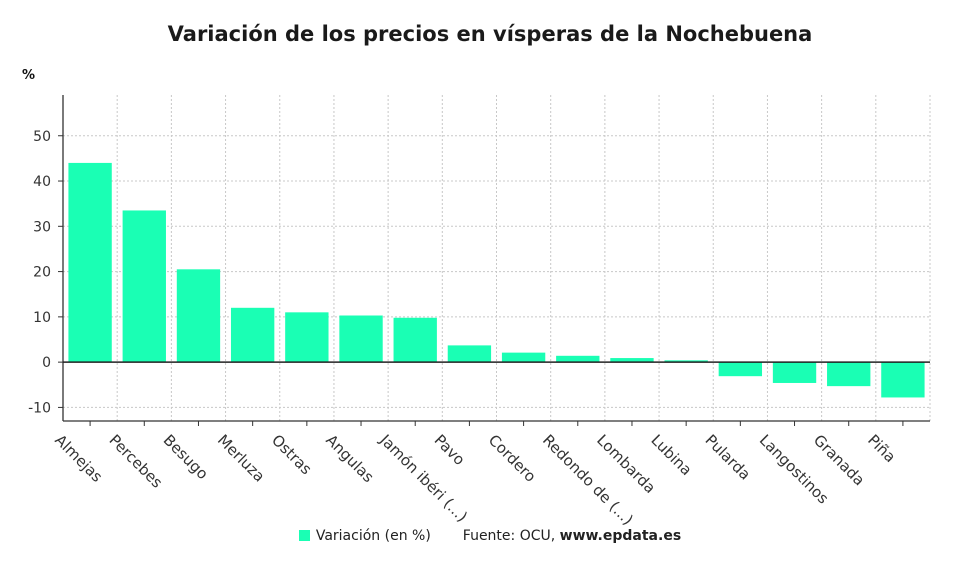 The height and width of the screenshot is (575, 980). Describe the element at coordinates (509, 536) in the screenshot. I see `source-label: Fuente: OCU,` at that location.